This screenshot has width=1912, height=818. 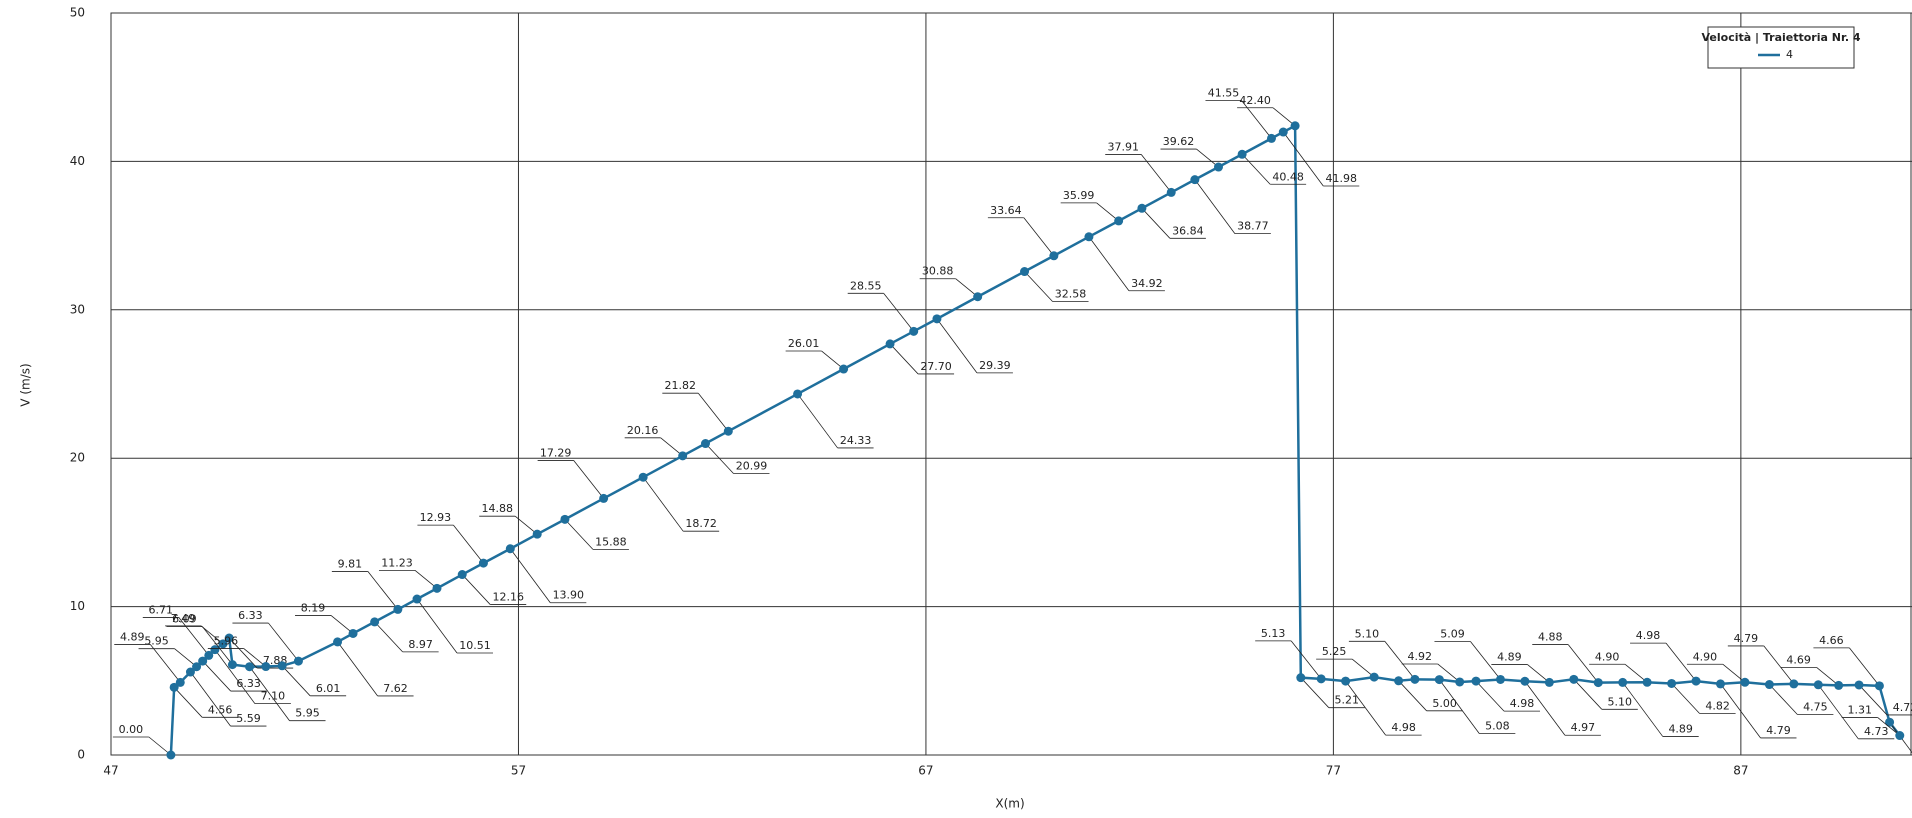 What do you see at coordinates (1347, 700) in the screenshot?
I see `value-label: 5.21` at bounding box center [1347, 700].